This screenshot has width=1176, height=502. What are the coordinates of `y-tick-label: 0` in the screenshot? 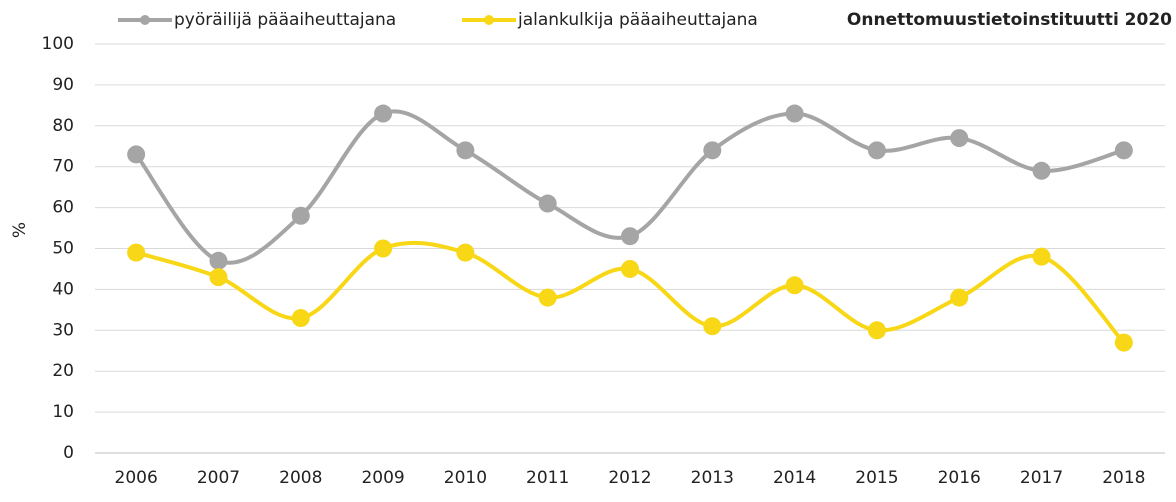 It's located at (68, 453).